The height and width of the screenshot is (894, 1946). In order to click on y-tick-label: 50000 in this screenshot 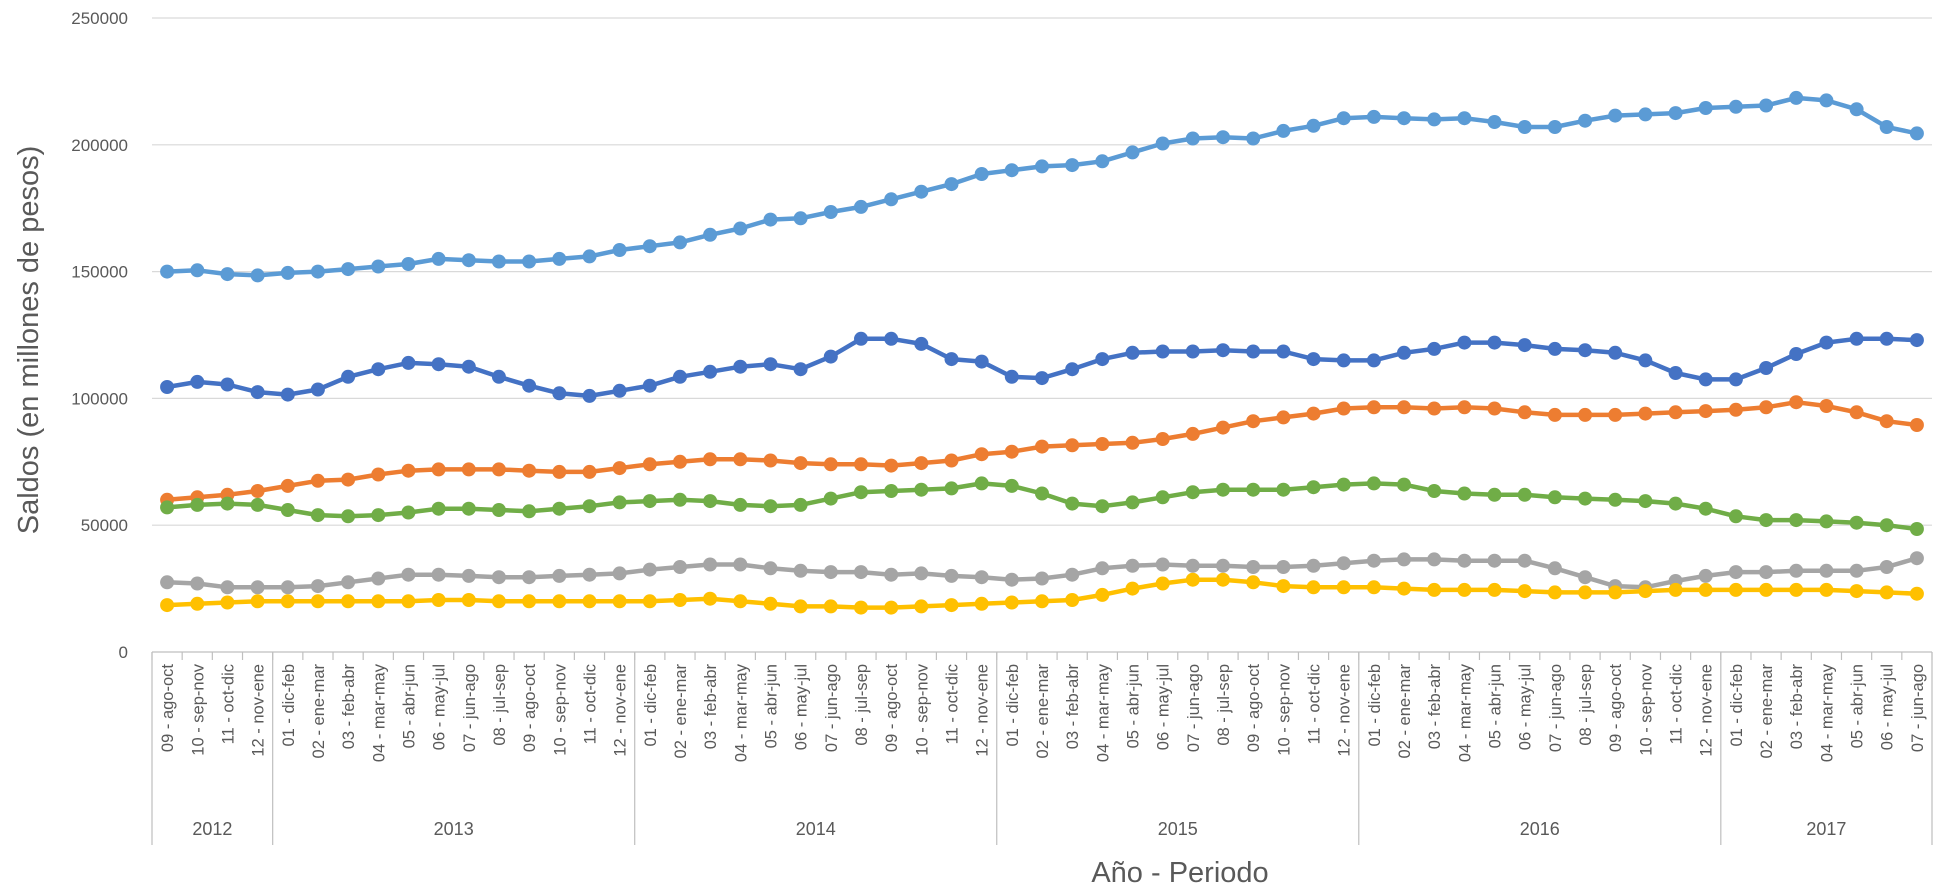, I will do `click(104, 525)`.